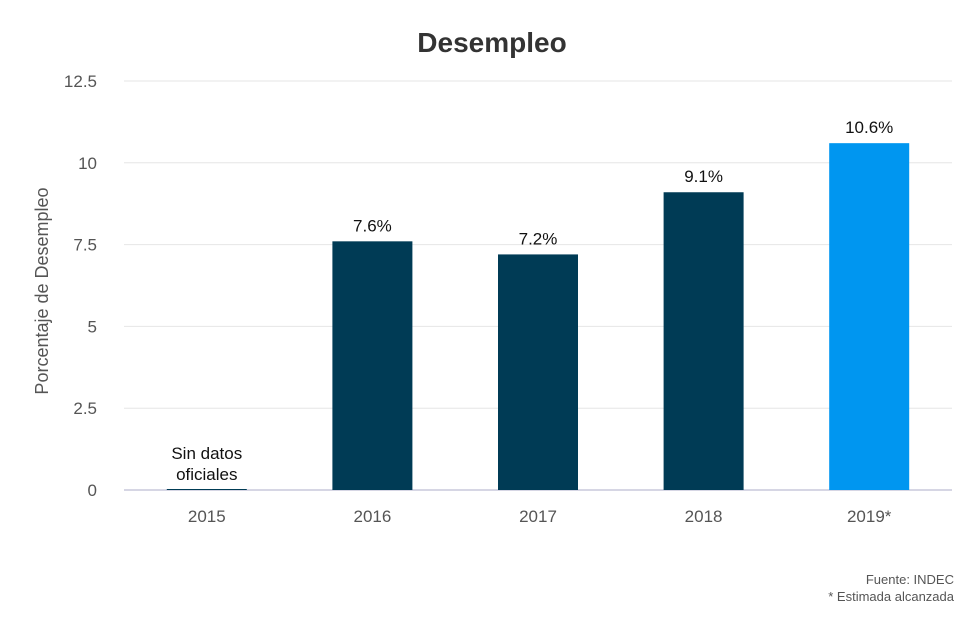 The height and width of the screenshot is (628, 980). I want to click on footer-source: Fuente: INDEC, so click(909, 579).